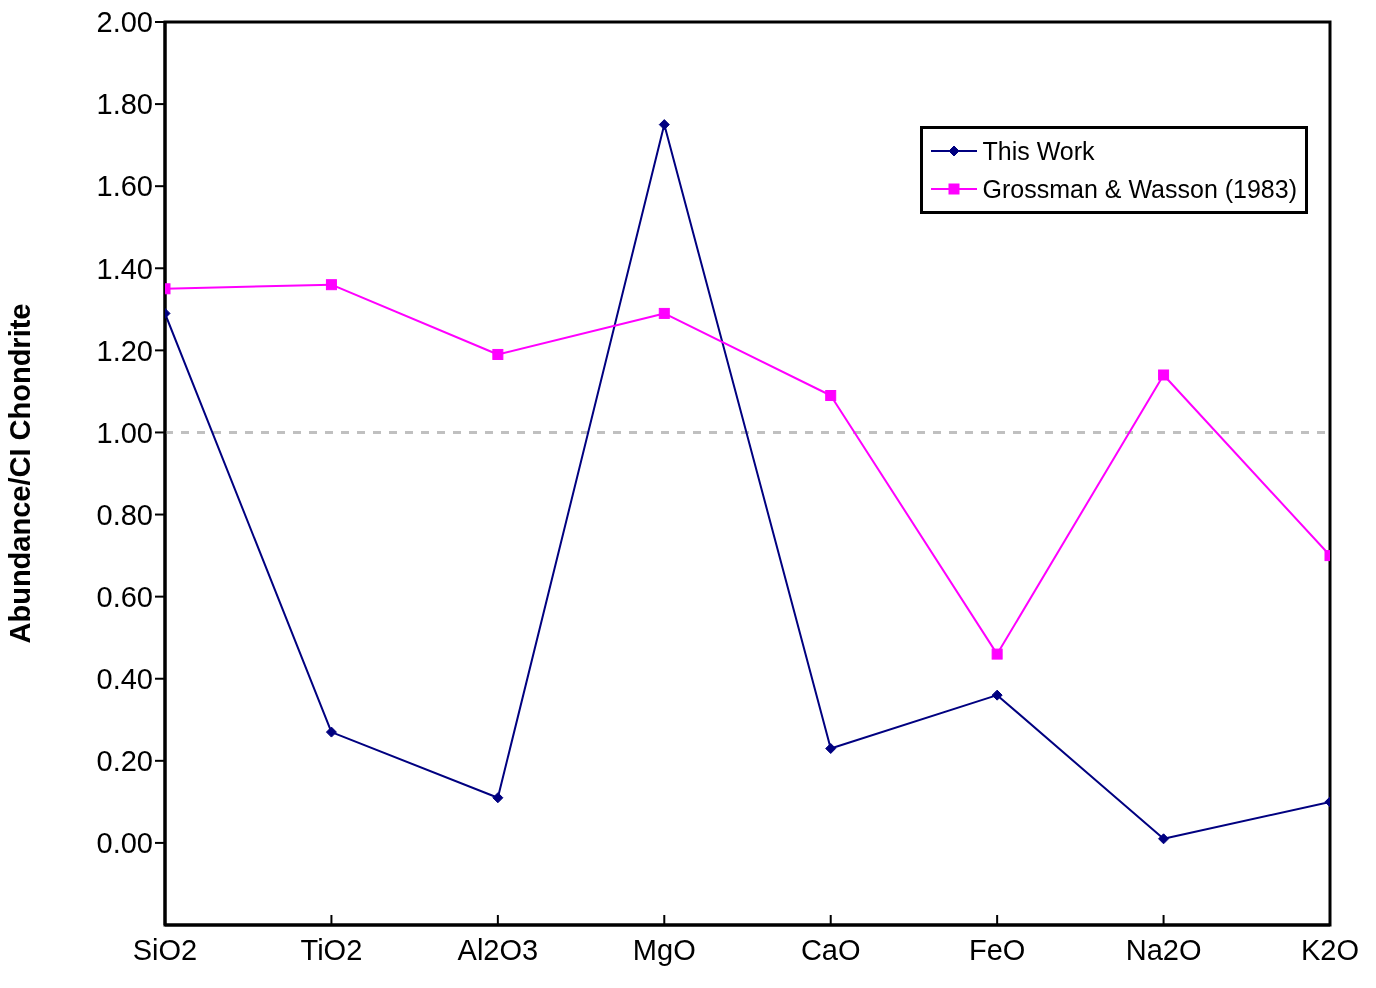 Image resolution: width=1376 pixels, height=988 pixels. Describe the element at coordinates (124, 679) in the screenshot. I see `y-tick-label: 0.40` at that location.